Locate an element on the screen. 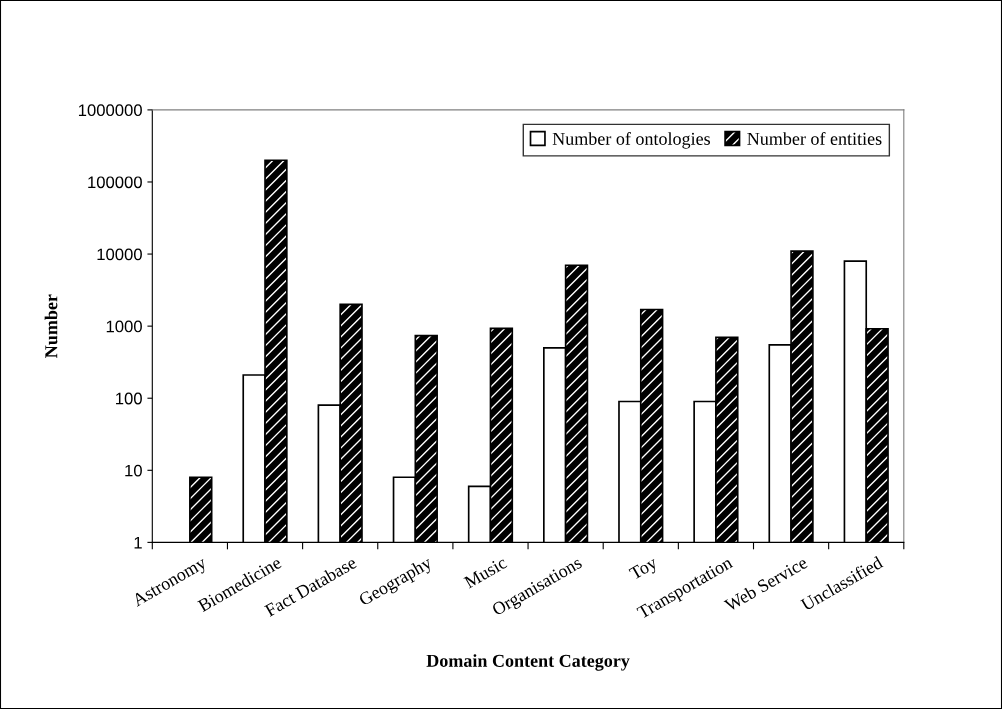 The height and width of the screenshot is (709, 1002). y-tick-label: 1 is located at coordinates (138, 542).